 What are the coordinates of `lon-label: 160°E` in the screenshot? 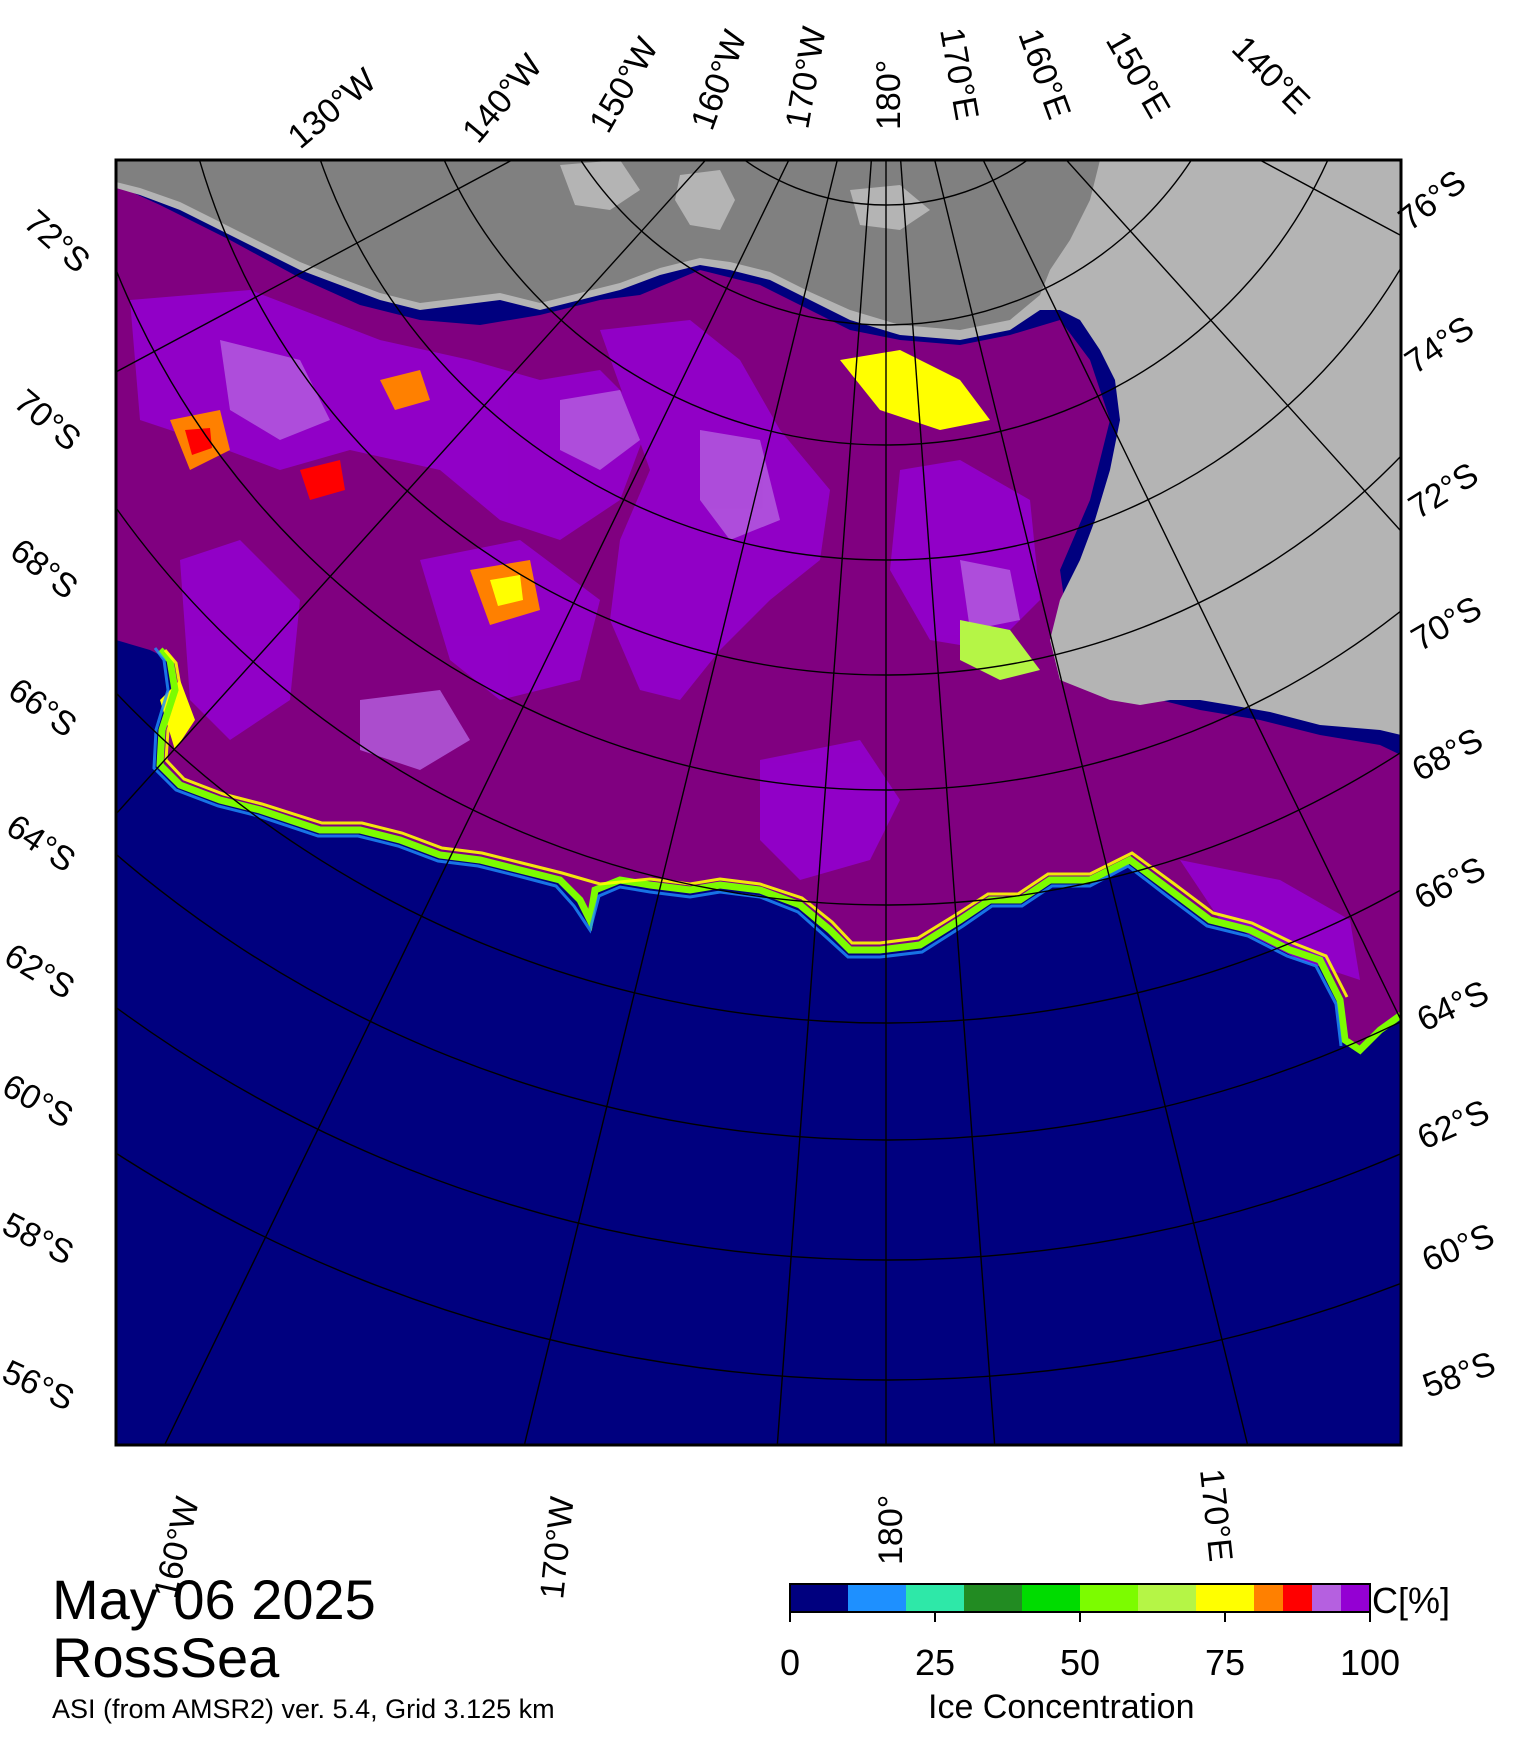 It's located at (1044, 74).